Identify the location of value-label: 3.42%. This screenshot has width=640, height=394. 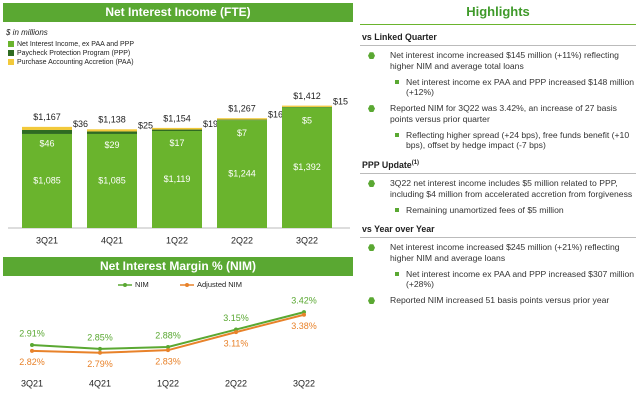
(304, 301).